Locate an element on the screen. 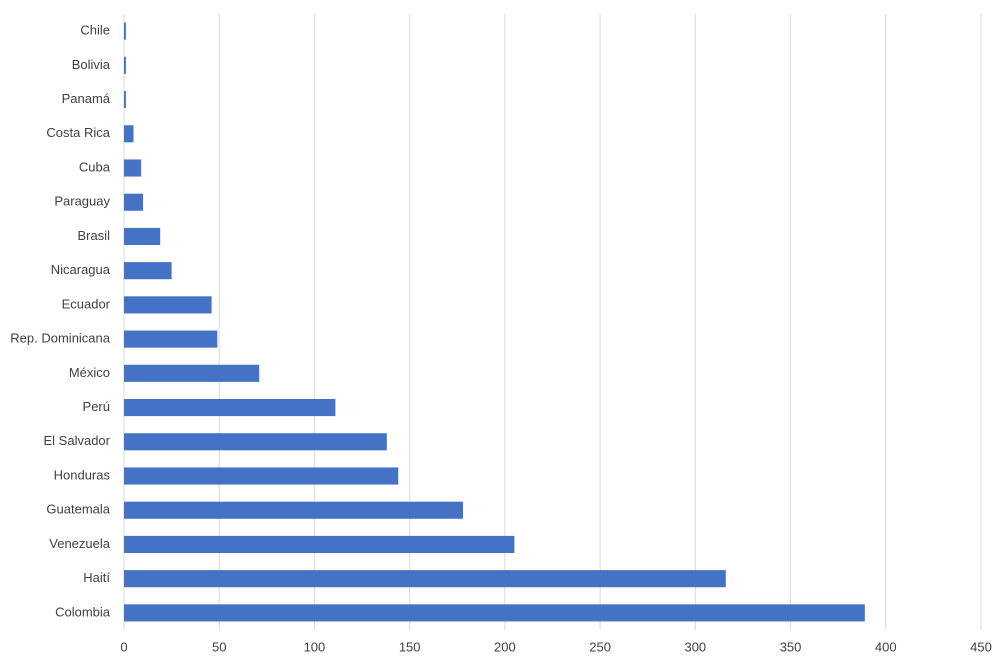 The width and height of the screenshot is (1007, 665). y-tick-label: Cuba is located at coordinates (95, 166).